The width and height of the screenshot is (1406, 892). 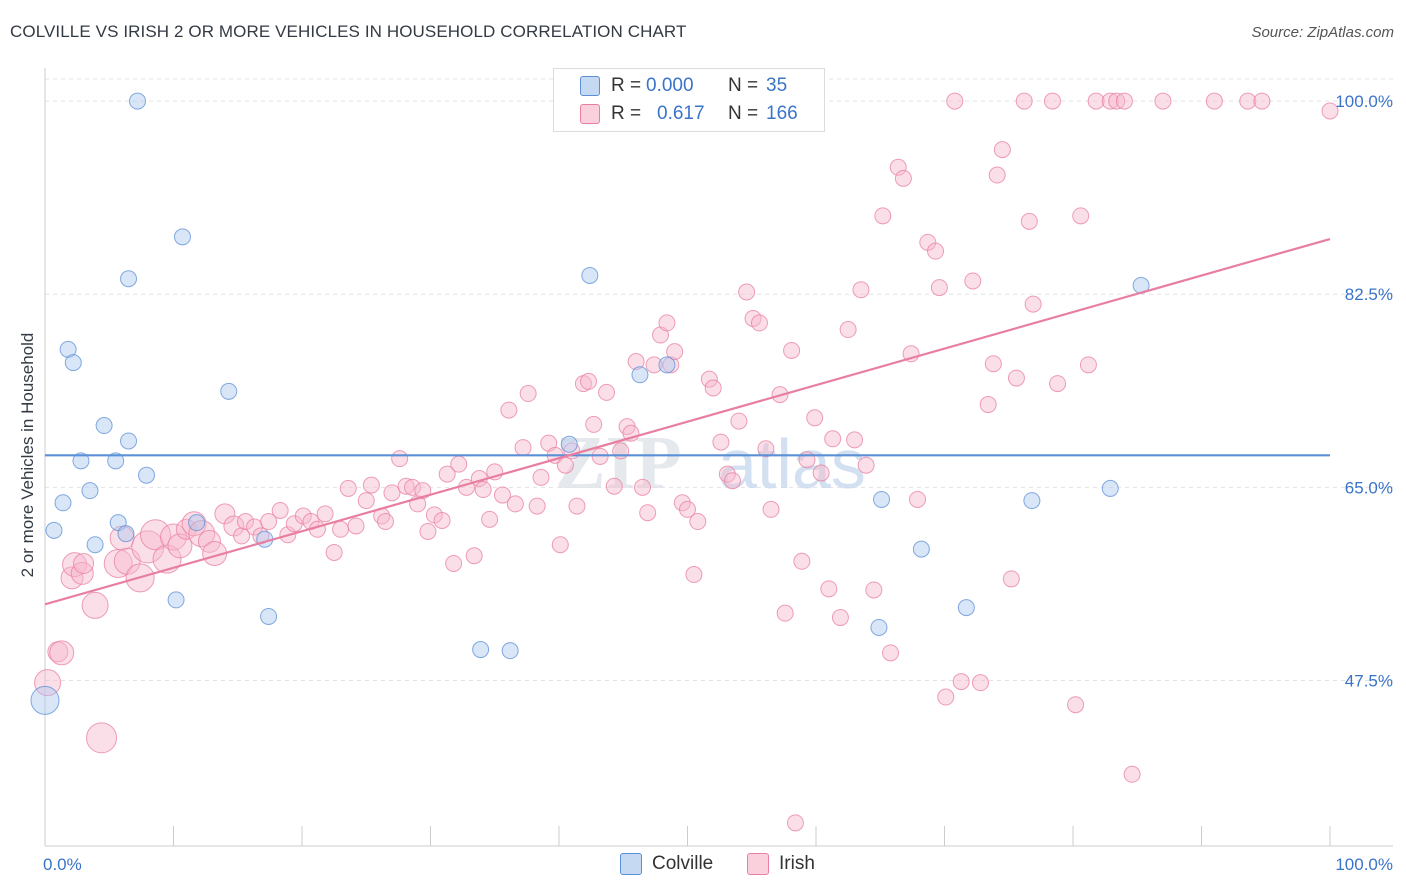 What do you see at coordinates (797, 863) in the screenshot?
I see `irish-legend-label: Irish` at bounding box center [797, 863].